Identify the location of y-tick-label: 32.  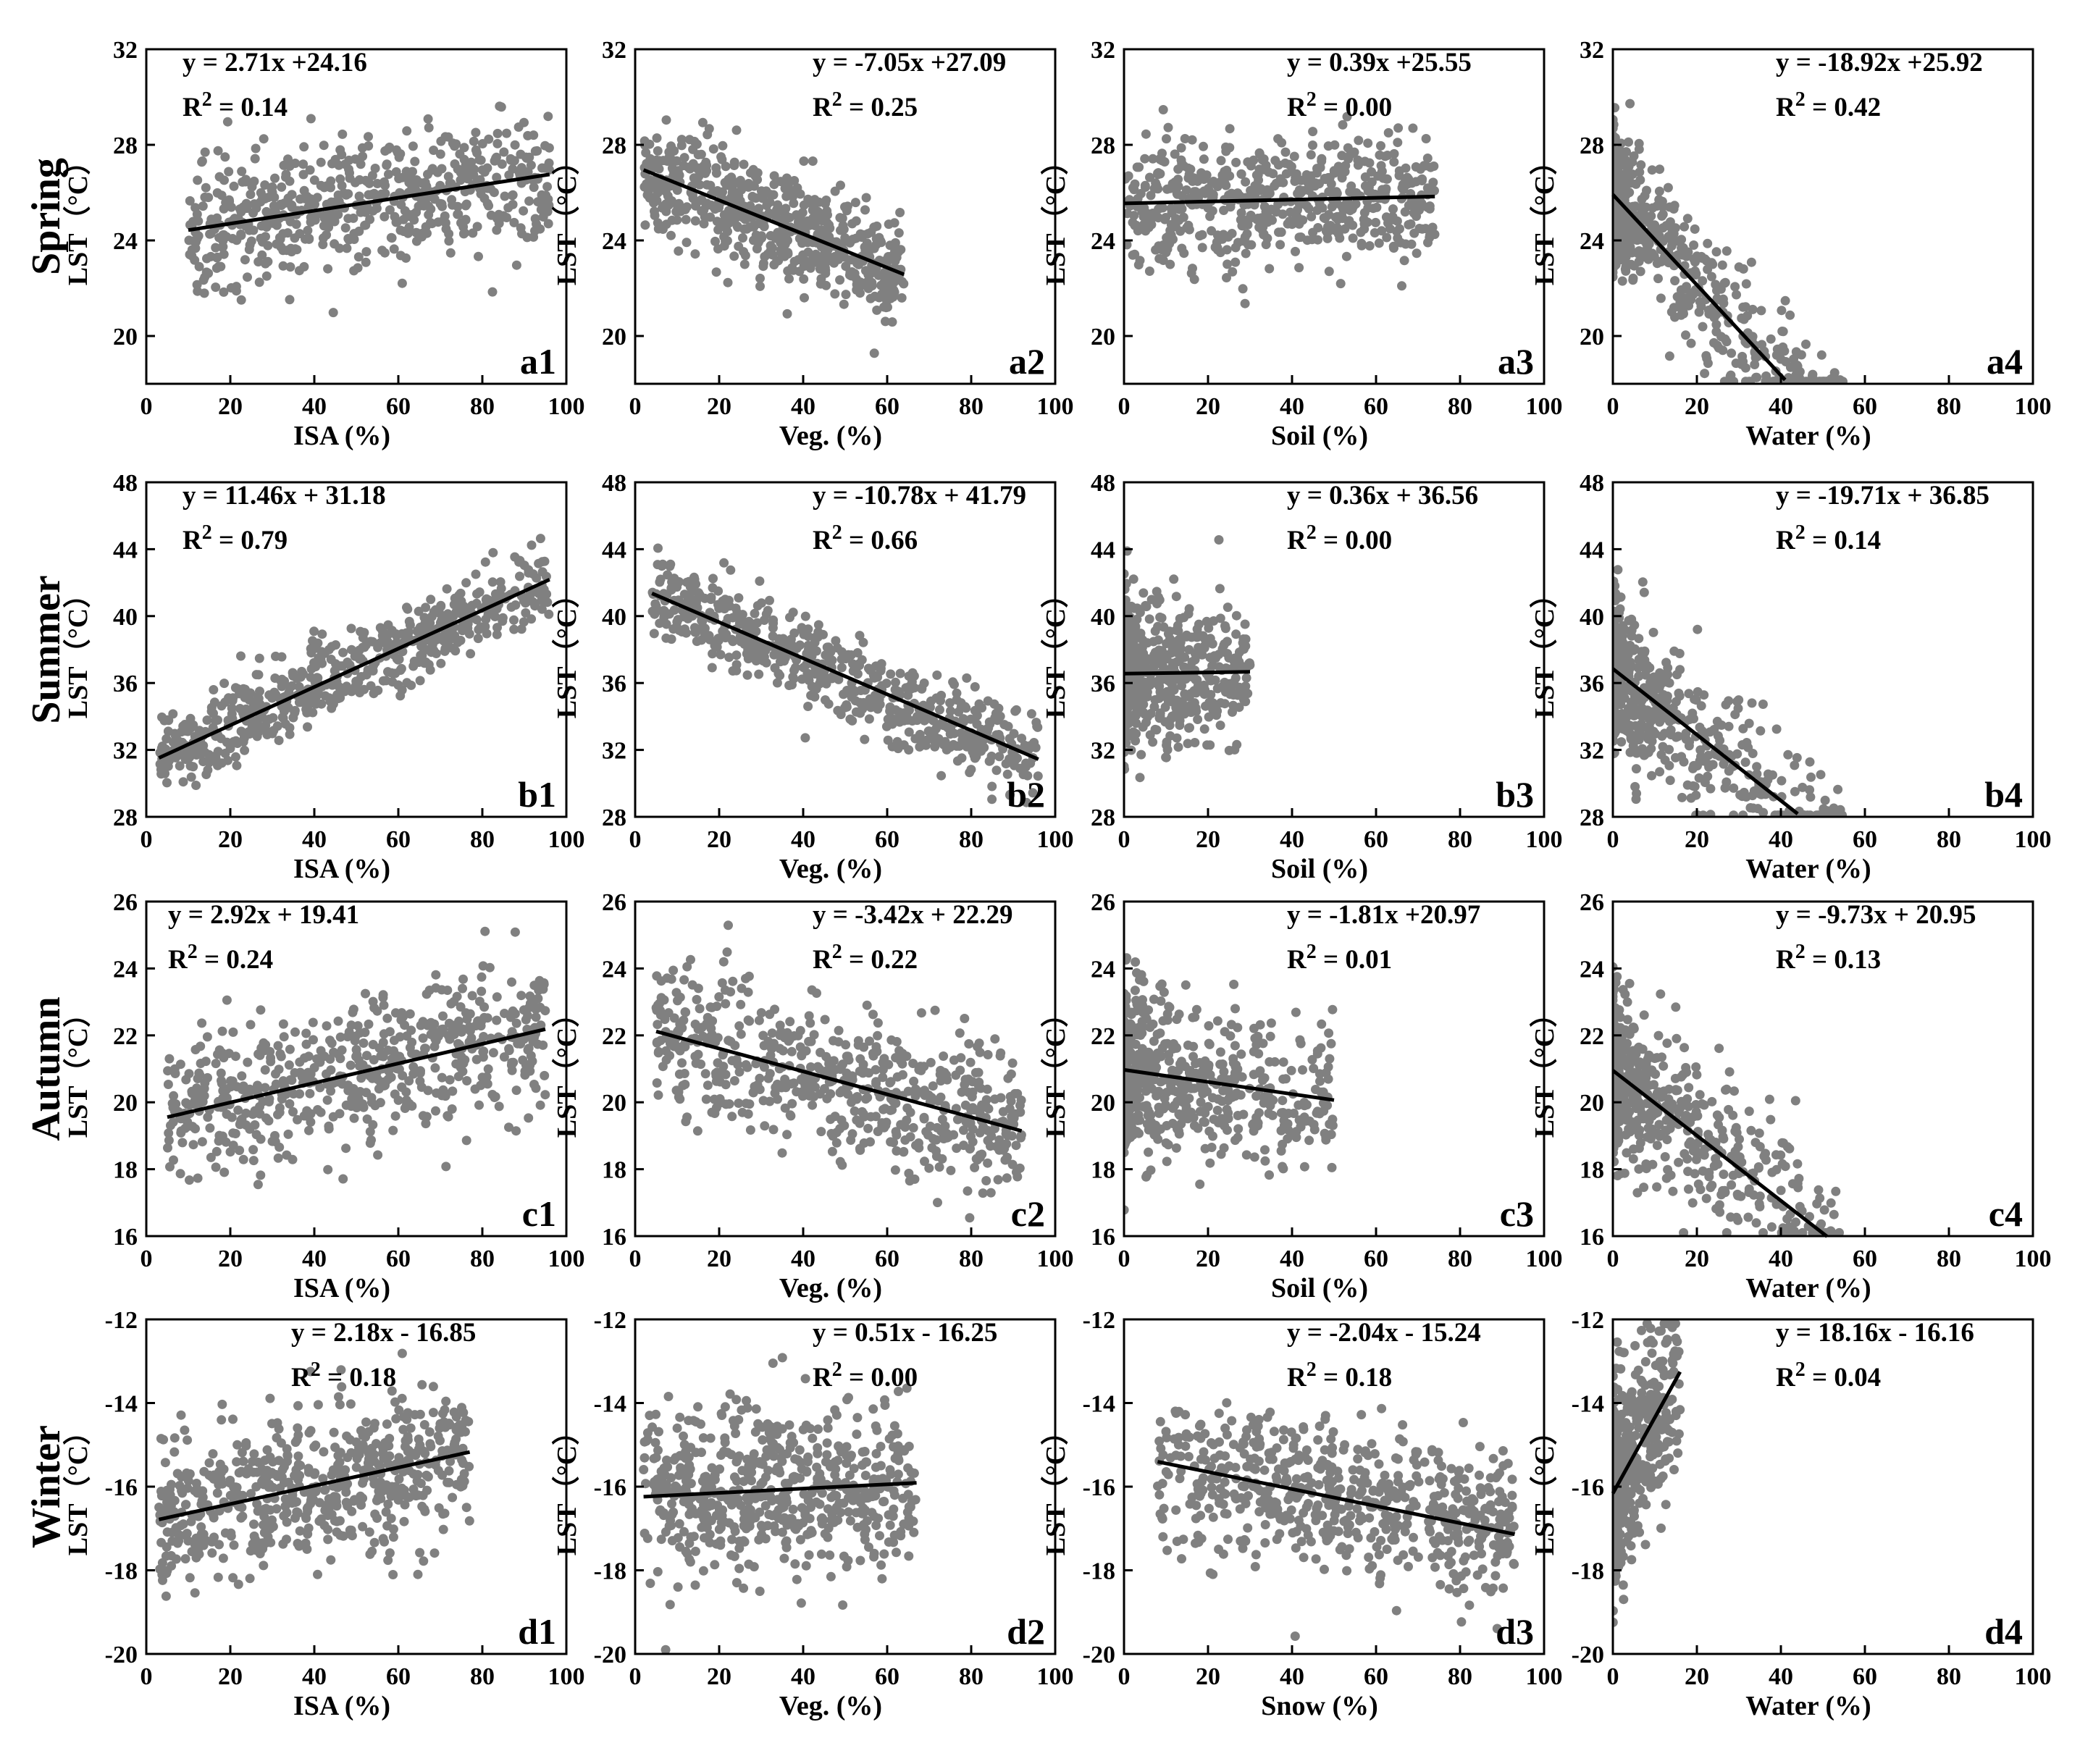
(614, 751).